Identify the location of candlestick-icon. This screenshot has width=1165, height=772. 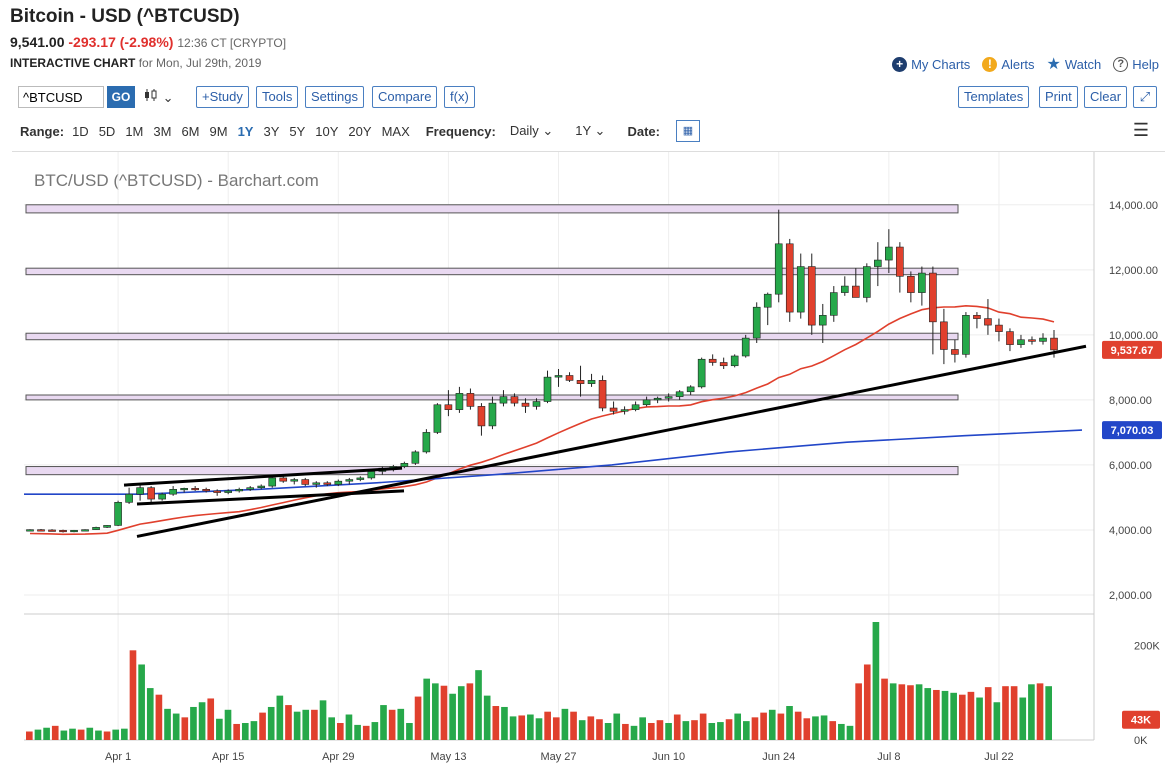
(153, 97).